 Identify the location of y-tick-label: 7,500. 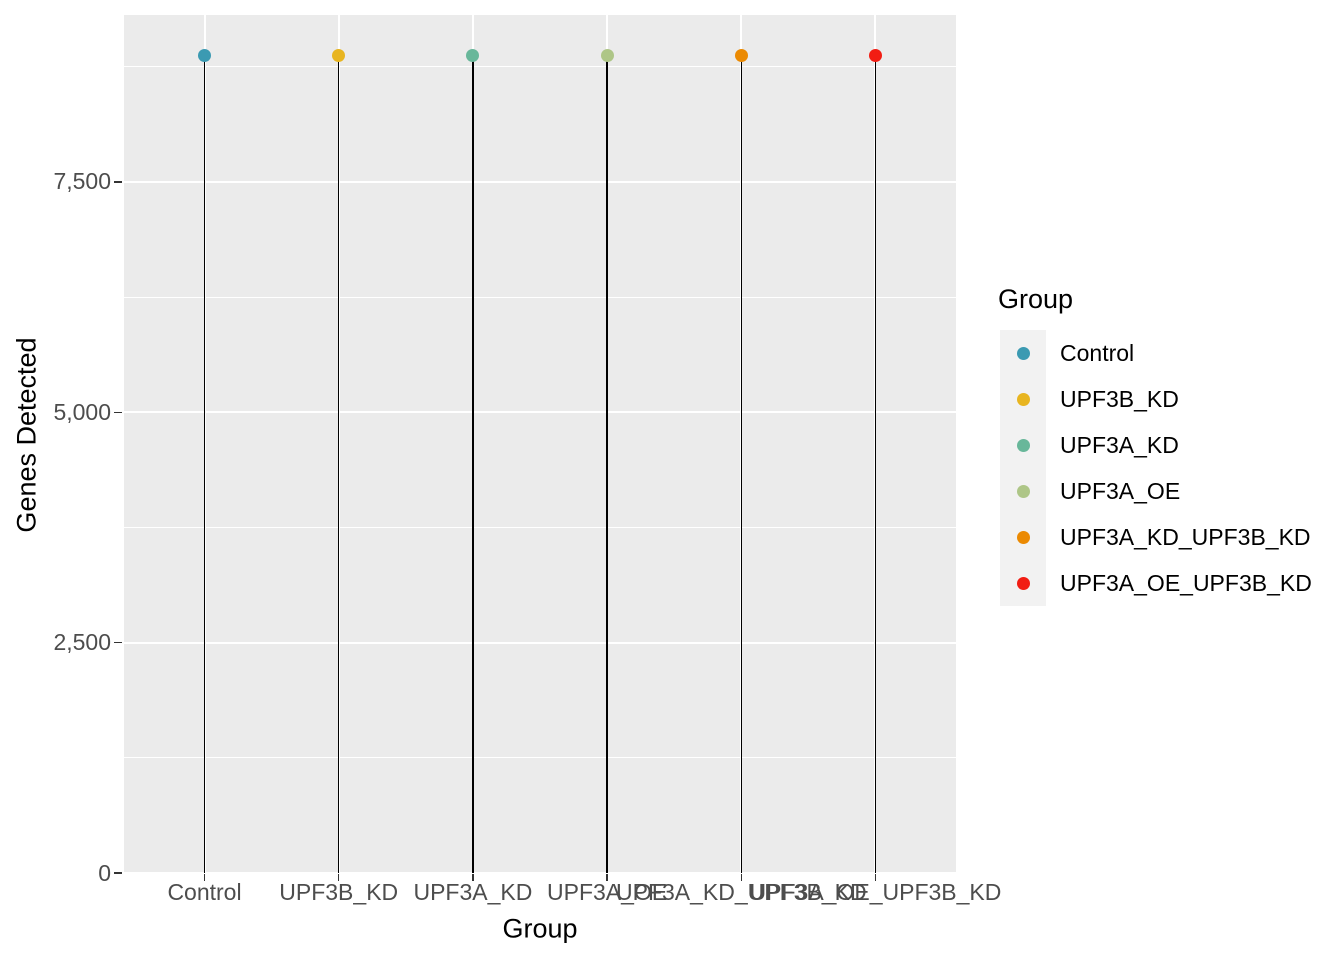
(82, 181).